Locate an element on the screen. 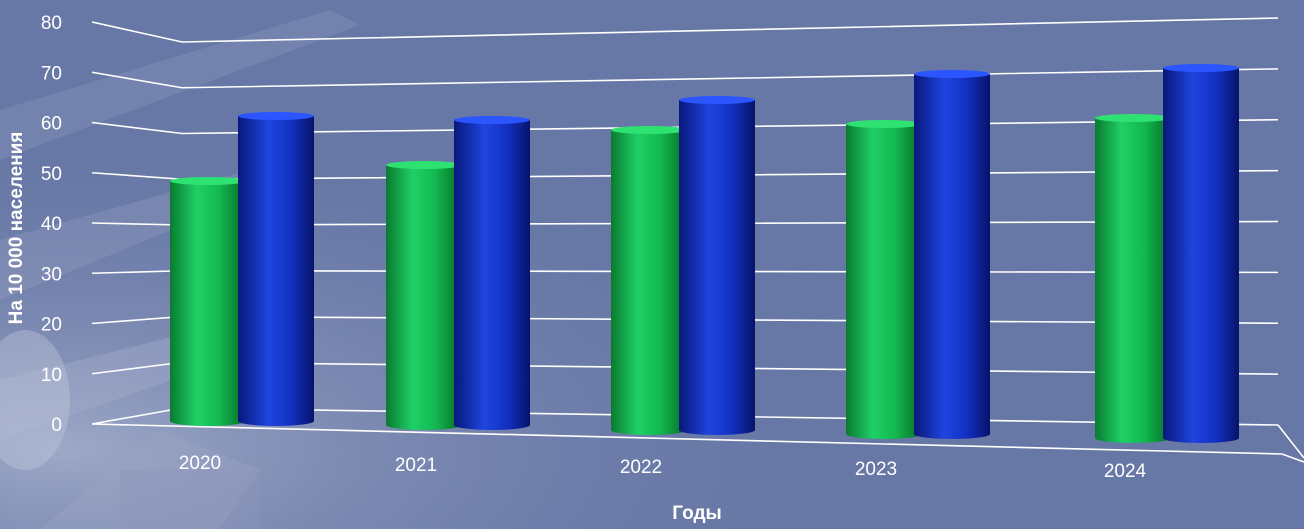  y-tick-label: 30 is located at coordinates (51, 274).